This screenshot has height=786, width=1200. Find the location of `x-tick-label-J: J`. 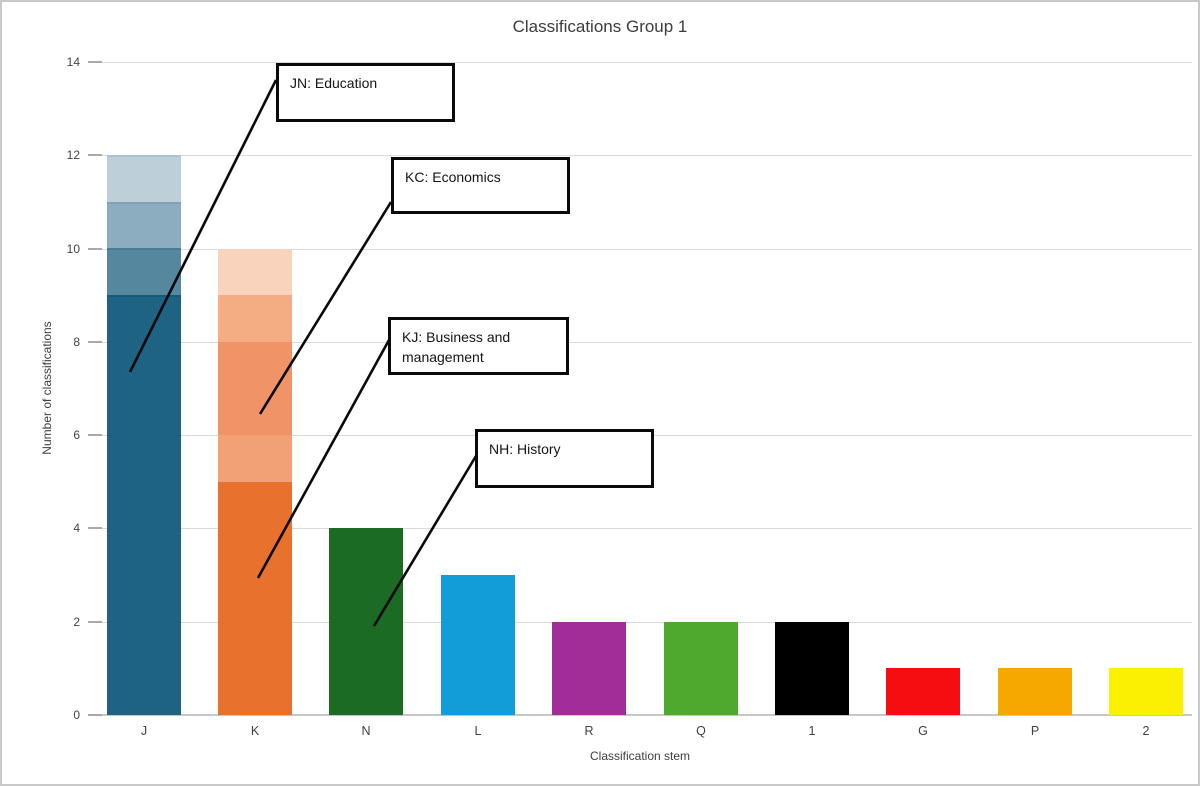

x-tick-label-J: J is located at coordinates (144, 731).